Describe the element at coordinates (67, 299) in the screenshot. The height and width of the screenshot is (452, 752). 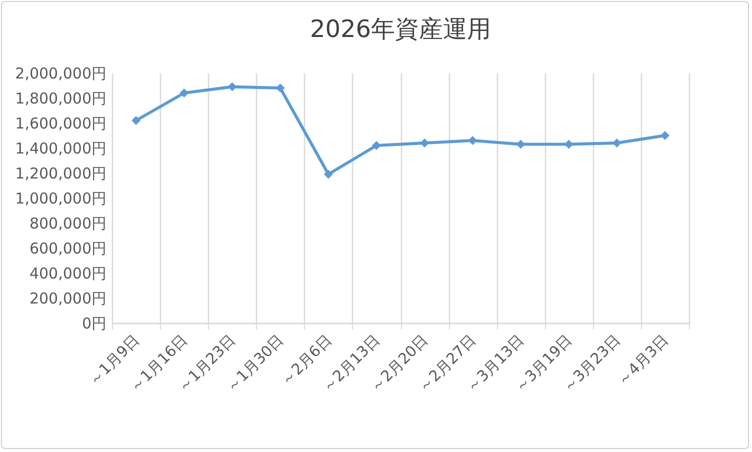
I see `y-tick-label: 200,000円` at that location.